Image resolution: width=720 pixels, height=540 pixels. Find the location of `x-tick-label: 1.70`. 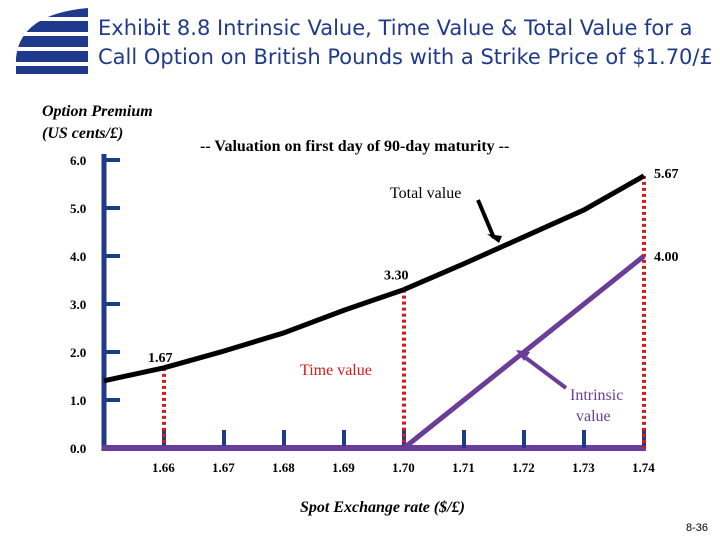

x-tick-label: 1.70 is located at coordinates (403, 467).